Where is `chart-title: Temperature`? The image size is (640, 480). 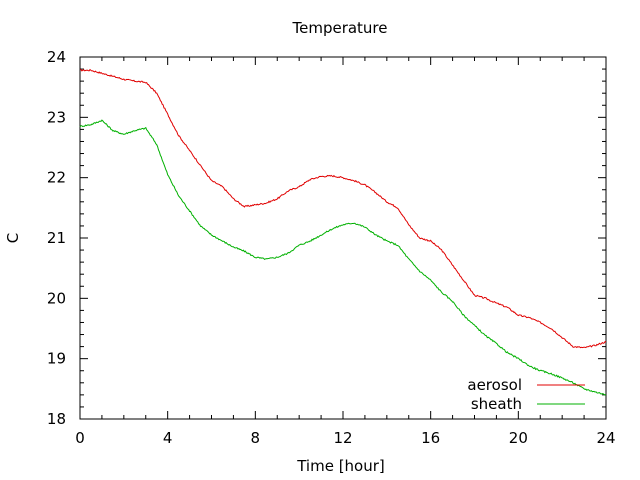 chart-title: Temperature is located at coordinates (339, 28).